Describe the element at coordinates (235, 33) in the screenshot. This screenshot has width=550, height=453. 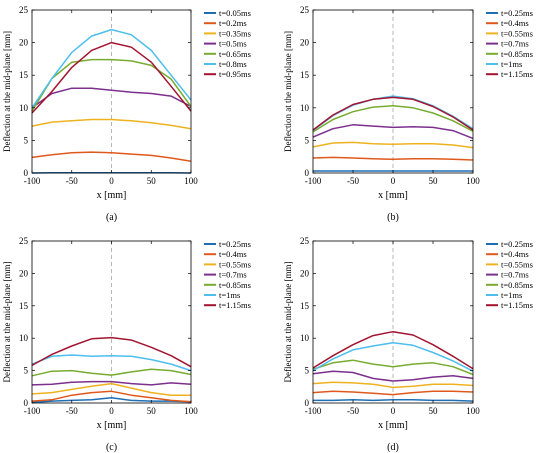
I see `legend-entry: t=0.35ms` at that location.